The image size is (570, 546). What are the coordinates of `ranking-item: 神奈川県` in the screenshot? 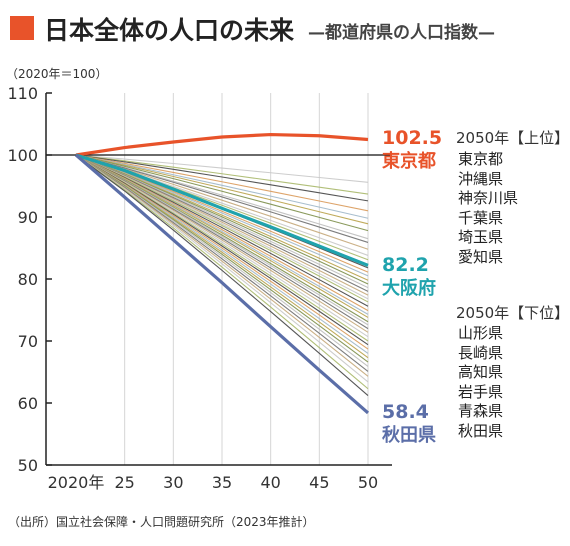 It's located at (488, 198).